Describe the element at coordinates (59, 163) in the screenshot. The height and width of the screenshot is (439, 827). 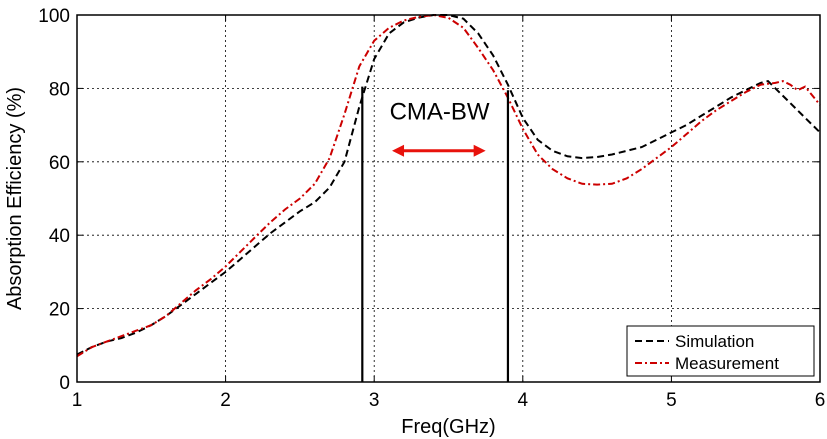
I see `y-tick-label: 60` at that location.